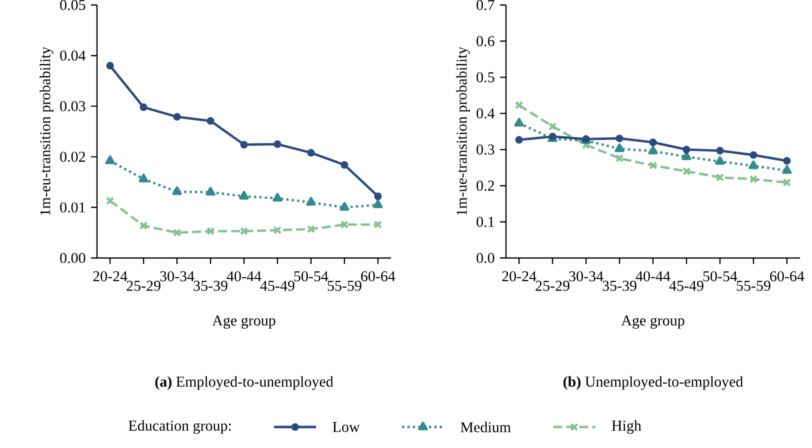 The width and height of the screenshot is (812, 448). I want to click on y-tick-label: 0.4, so click(485, 113).